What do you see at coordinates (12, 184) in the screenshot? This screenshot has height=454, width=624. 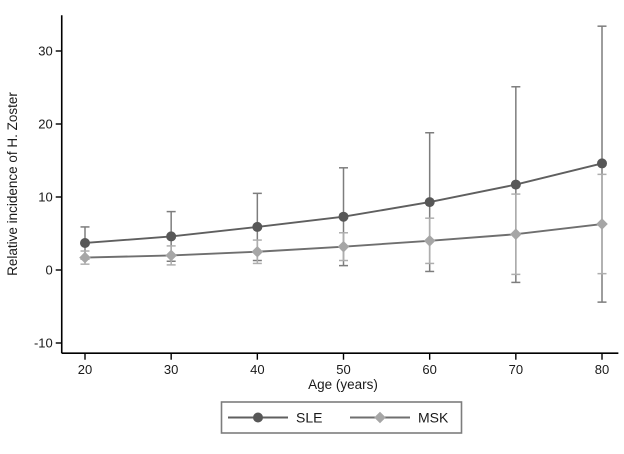 I see `y-axis-title: Relative incidence of H. Zoster` at bounding box center [12, 184].